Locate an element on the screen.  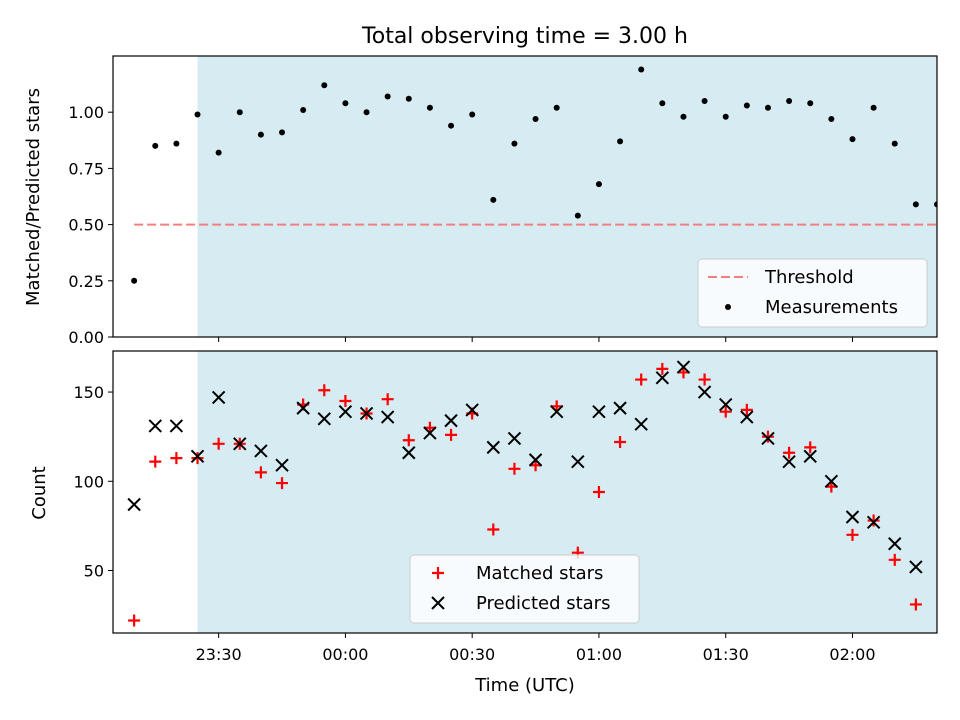
legend-measurements-label: Measurements is located at coordinates (831, 307).